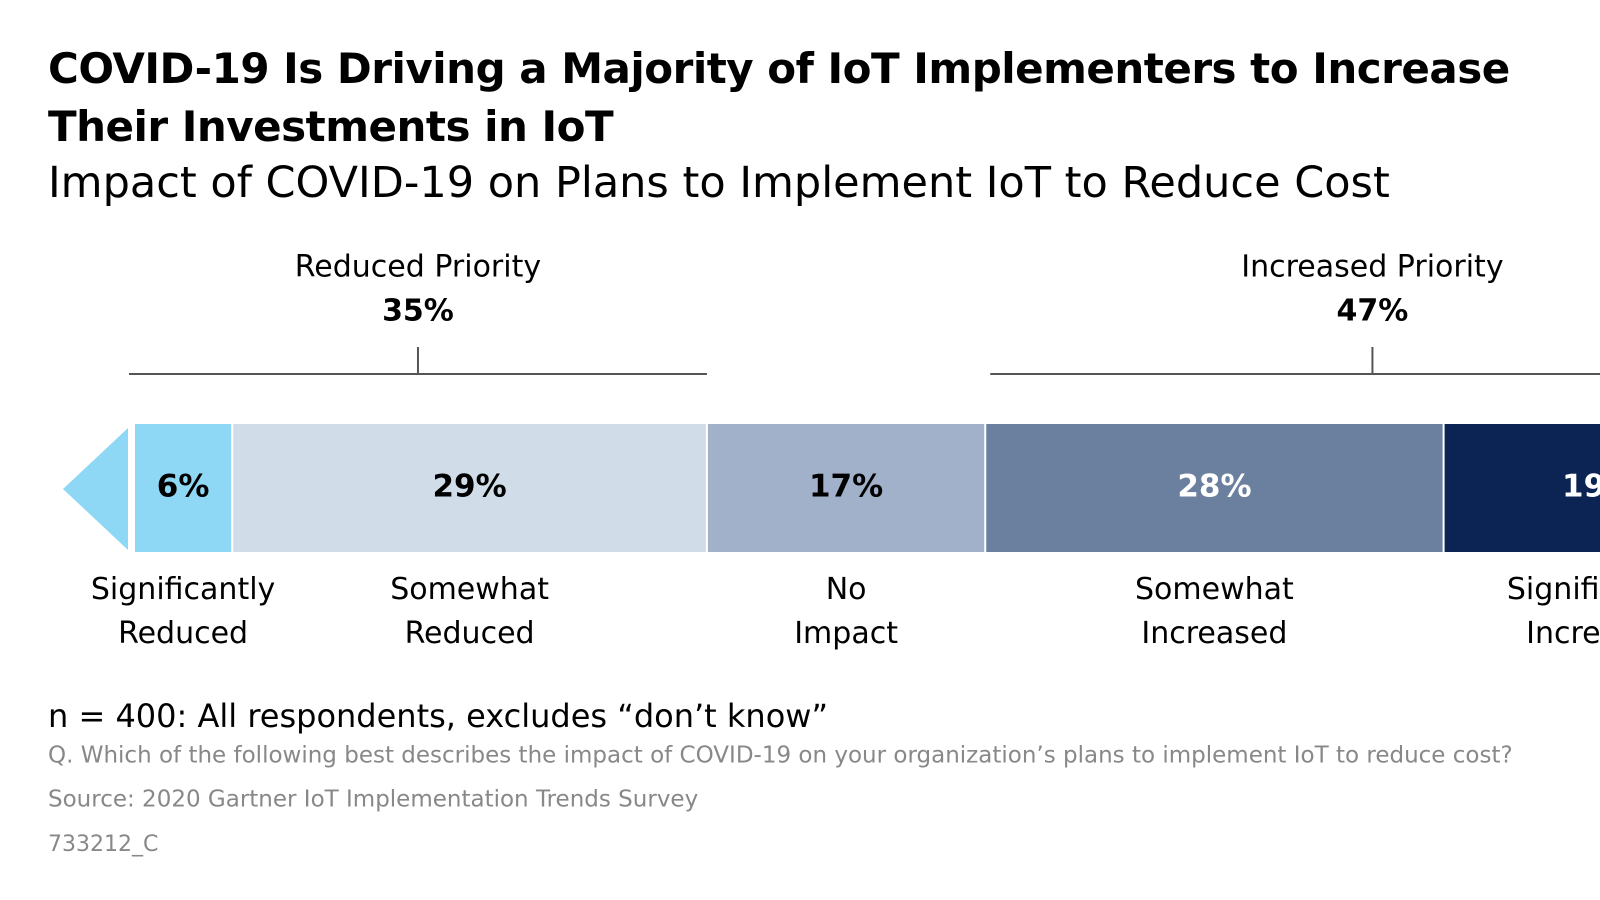 The image size is (1600, 900). I want to click on category-label: Somewhat Increased, so click(1214, 611).